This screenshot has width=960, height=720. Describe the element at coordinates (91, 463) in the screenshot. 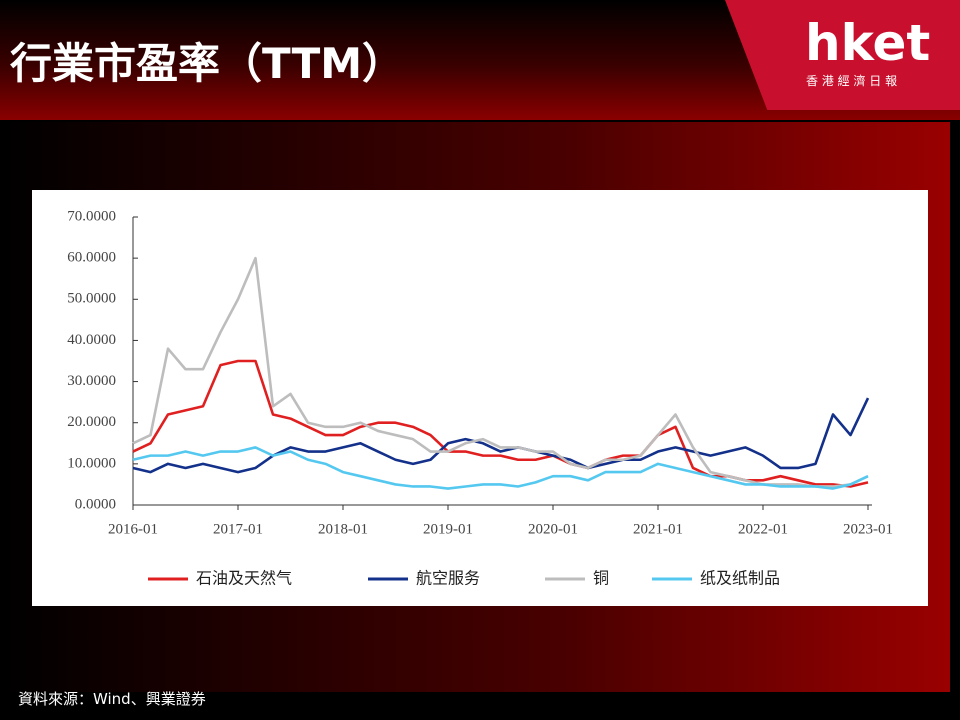

I see `y-tick-label: 10.0000` at that location.